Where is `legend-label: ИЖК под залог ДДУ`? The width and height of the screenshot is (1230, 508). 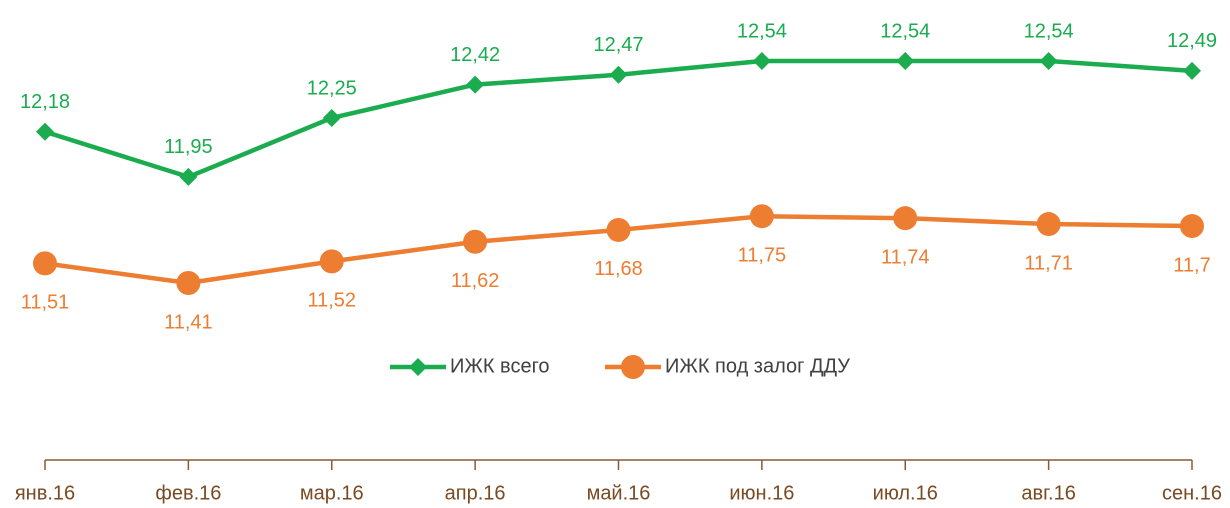 legend-label: ИЖК под залог ДДУ is located at coordinates (757, 366).